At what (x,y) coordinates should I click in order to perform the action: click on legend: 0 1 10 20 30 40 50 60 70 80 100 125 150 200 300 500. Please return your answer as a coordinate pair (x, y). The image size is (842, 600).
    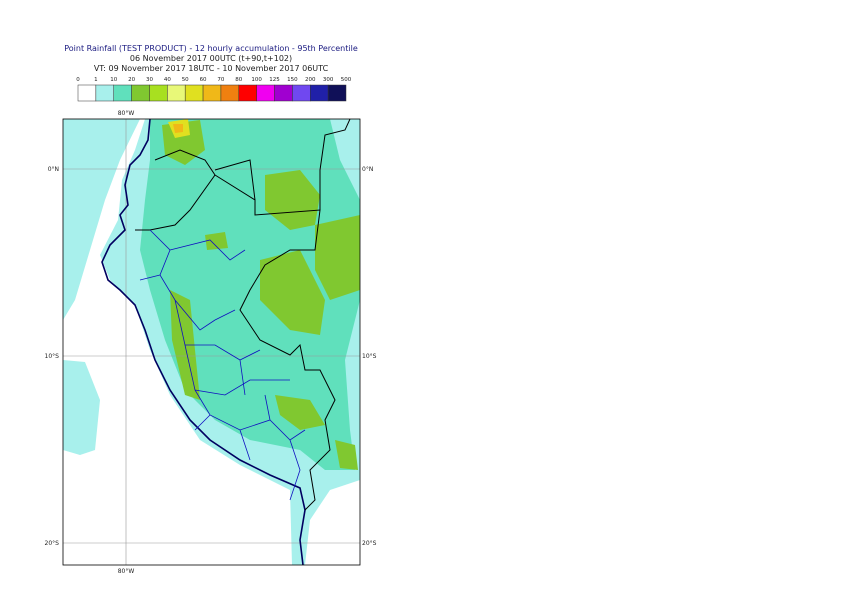
    Looking at the image, I should click on (214, 89).